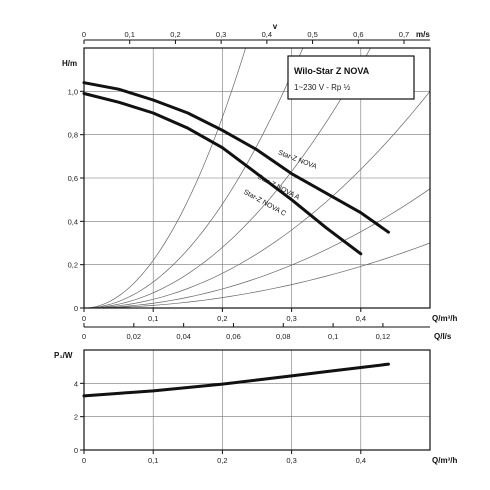  Describe the element at coordinates (351, 77) in the screenshot. I see `legend-box` at that location.